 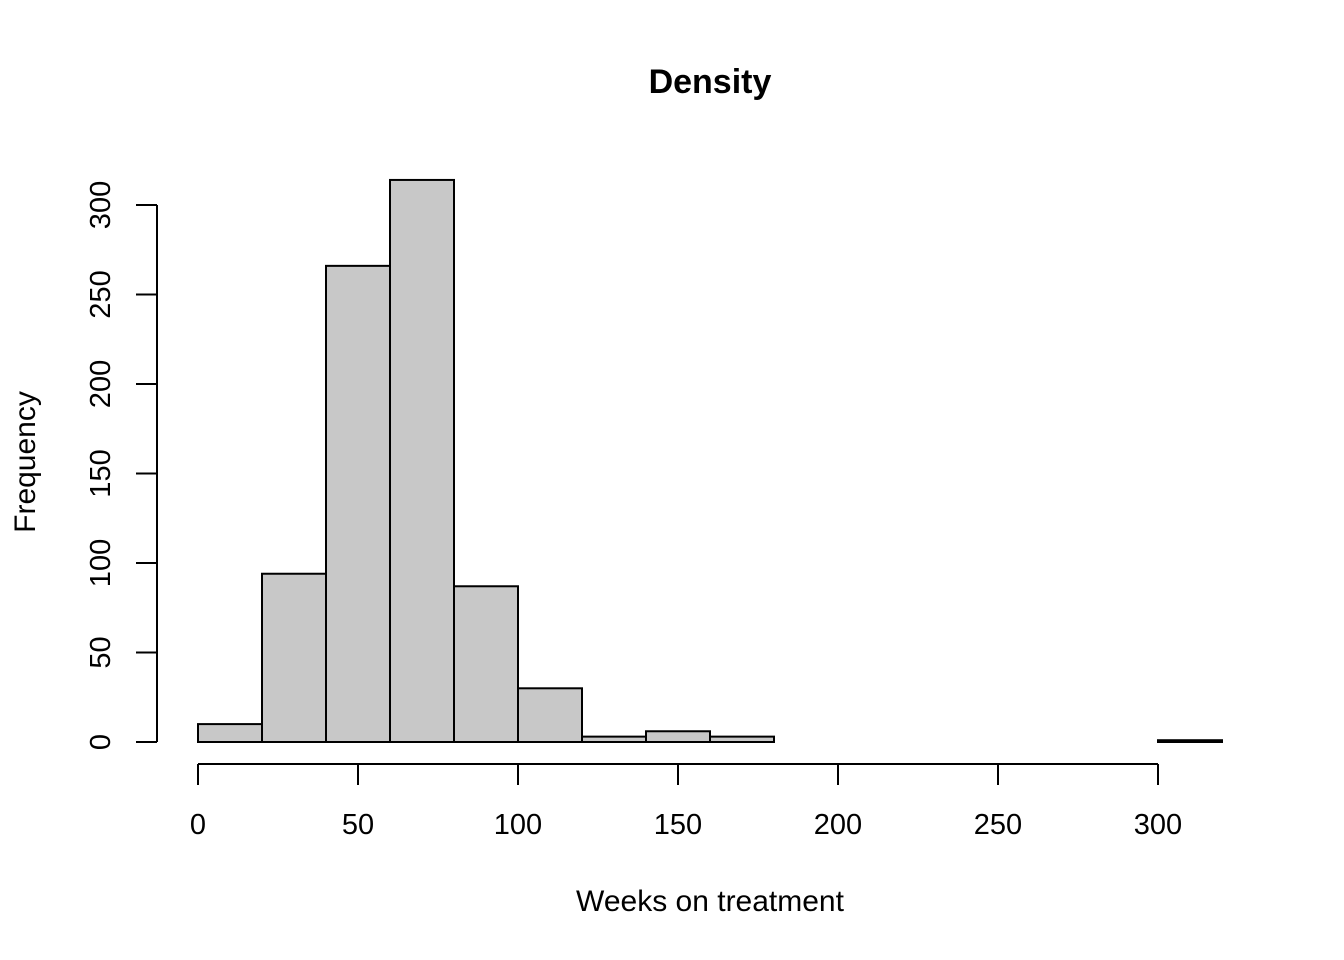 What do you see at coordinates (101, 563) in the screenshot?
I see `y-tick-label: 100` at bounding box center [101, 563].